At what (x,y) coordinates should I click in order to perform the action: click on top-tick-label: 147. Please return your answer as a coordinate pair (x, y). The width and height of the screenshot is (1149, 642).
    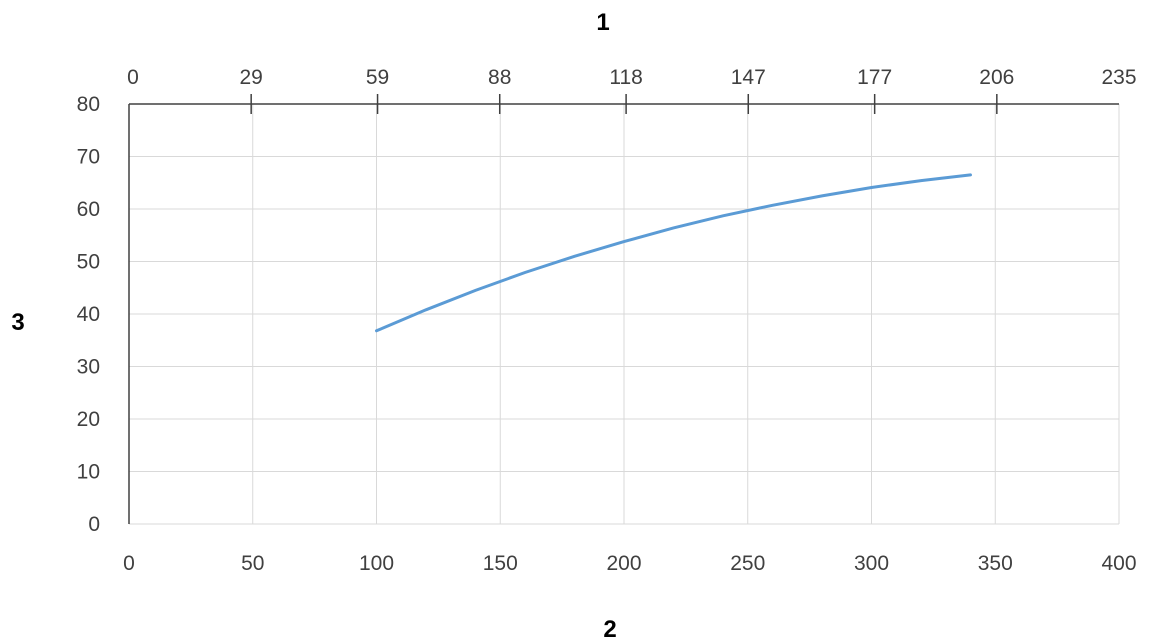
    Looking at the image, I should click on (748, 77).